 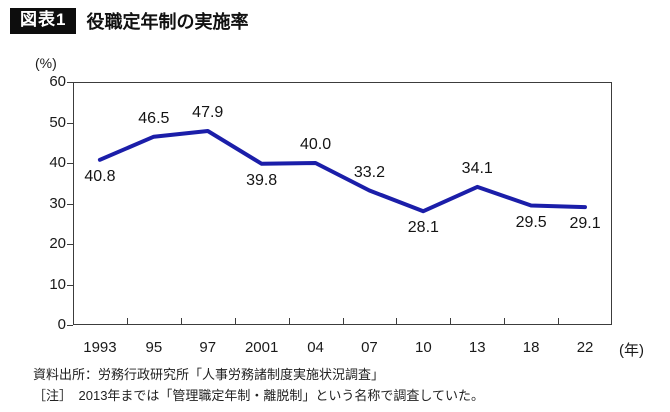 What do you see at coordinates (423, 228) in the screenshot?
I see `data-label: 28.1` at bounding box center [423, 228].